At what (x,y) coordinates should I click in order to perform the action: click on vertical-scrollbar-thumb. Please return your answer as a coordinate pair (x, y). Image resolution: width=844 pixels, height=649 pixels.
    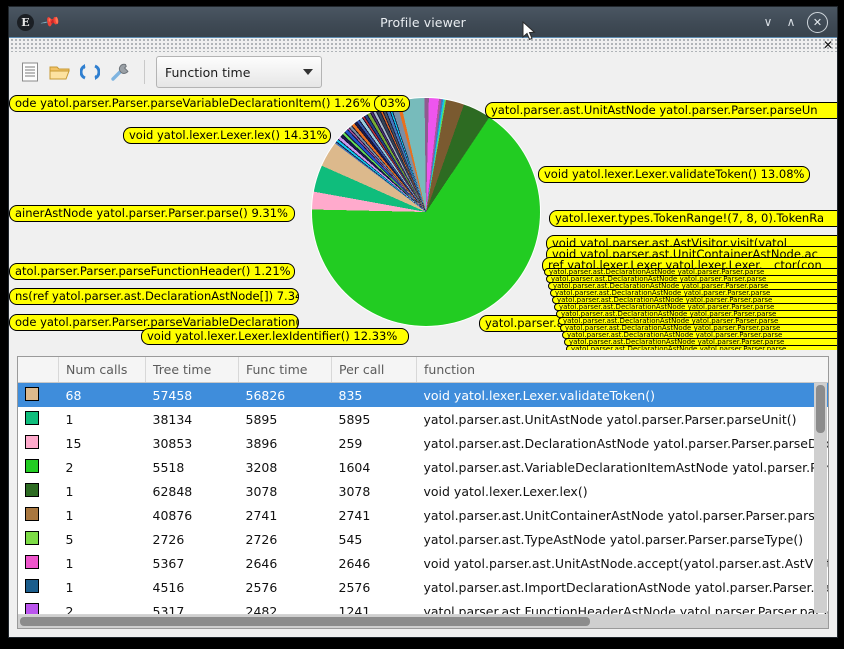
    Looking at the image, I should click on (820, 409).